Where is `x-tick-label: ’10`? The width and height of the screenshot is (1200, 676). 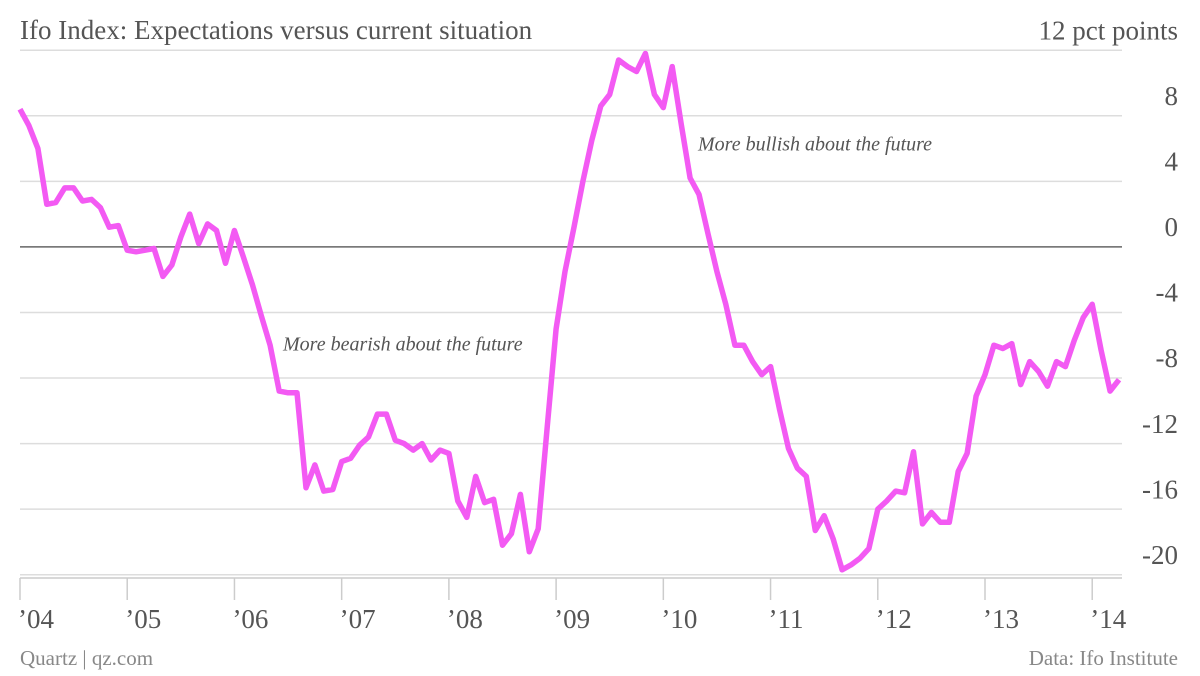 x-tick-label: ’10 is located at coordinates (679, 619).